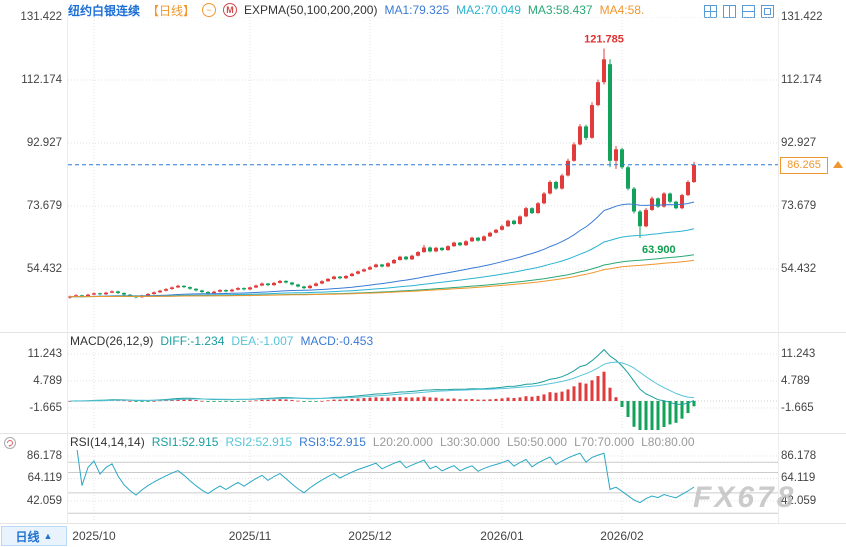  I want to click on chevron-up-icon: ▲, so click(48, 536).